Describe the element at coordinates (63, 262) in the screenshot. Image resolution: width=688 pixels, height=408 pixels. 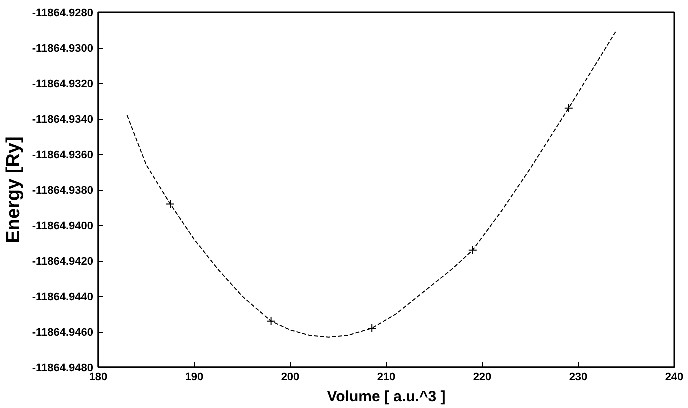
I see `y-tick-label: -11864.9420` at that location.